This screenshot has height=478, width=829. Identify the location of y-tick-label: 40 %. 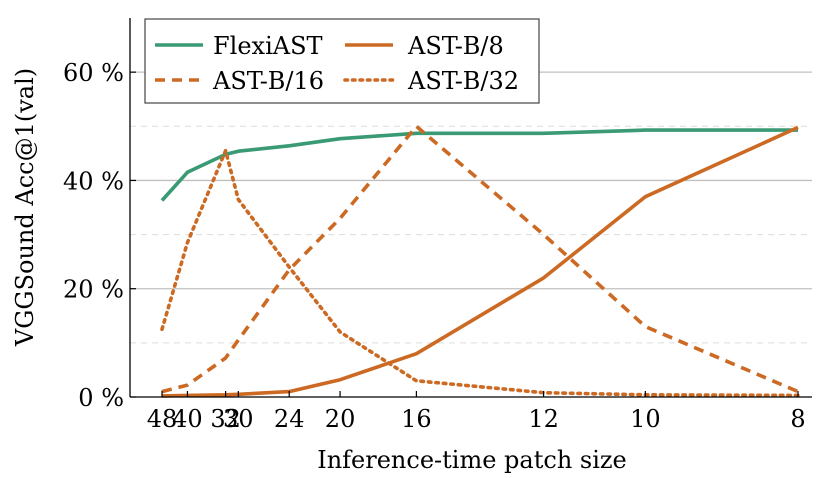
(93, 181).